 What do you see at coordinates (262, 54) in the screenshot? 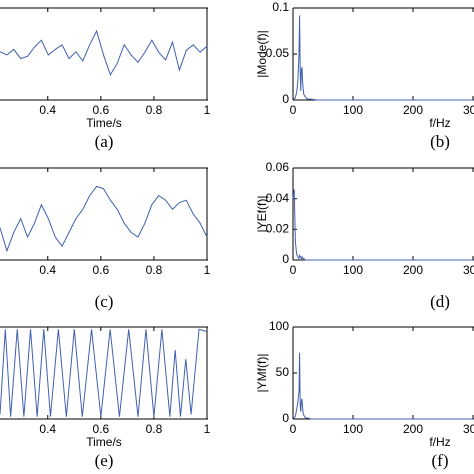
I see `y-axis-label: |Mode(f)|` at bounding box center [262, 54].